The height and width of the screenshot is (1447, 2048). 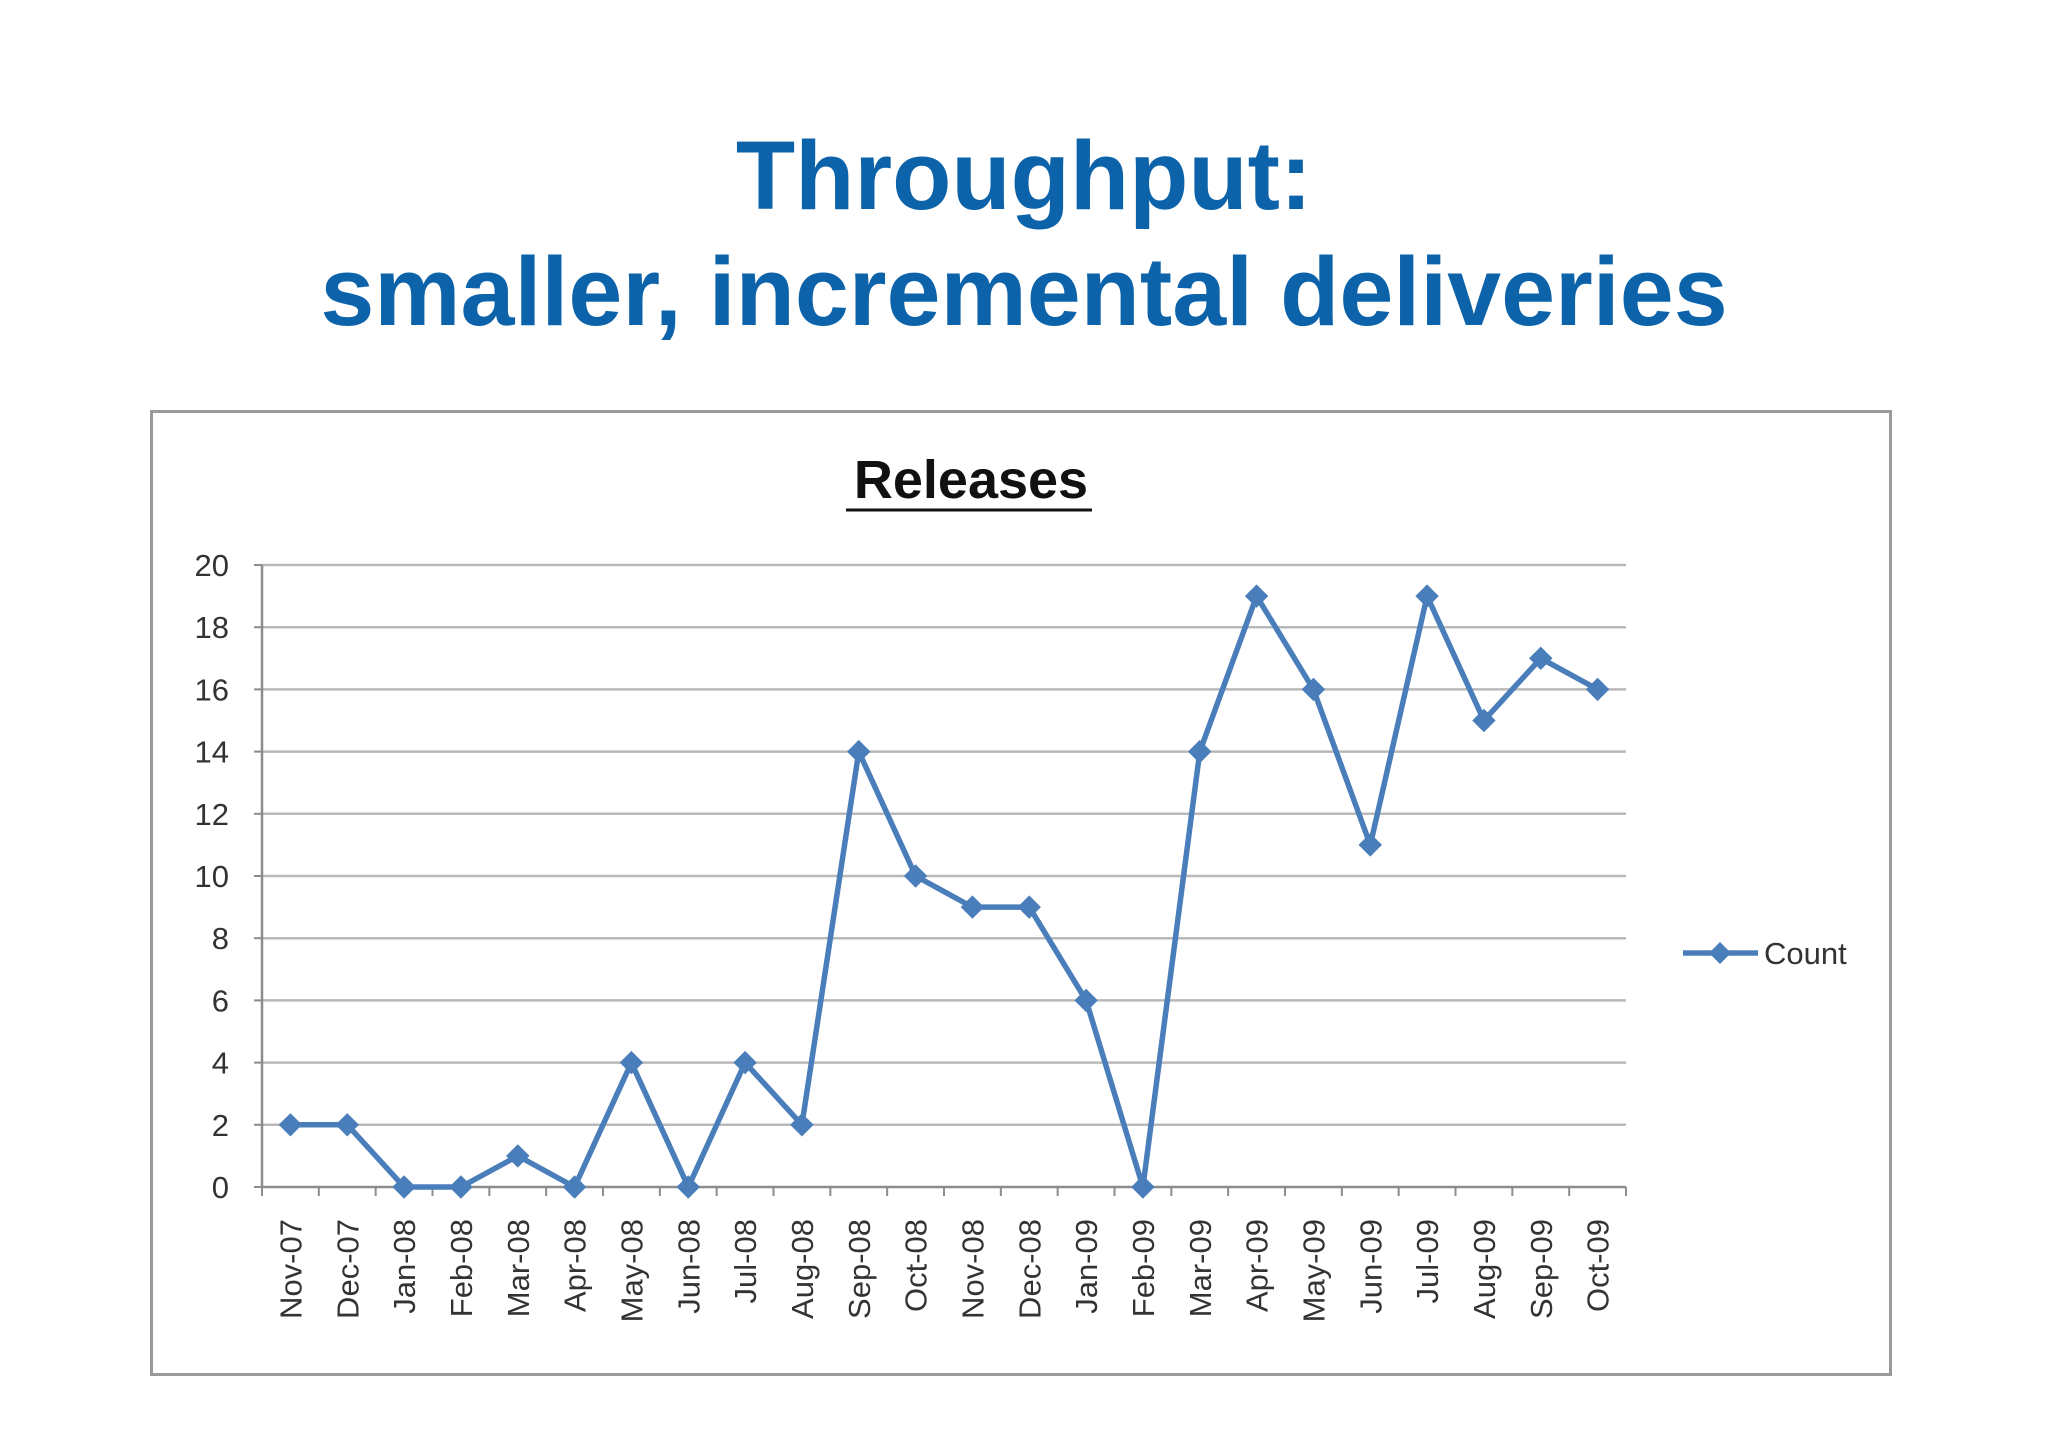 I want to click on y-tick-label: 14, so click(x=212, y=752).